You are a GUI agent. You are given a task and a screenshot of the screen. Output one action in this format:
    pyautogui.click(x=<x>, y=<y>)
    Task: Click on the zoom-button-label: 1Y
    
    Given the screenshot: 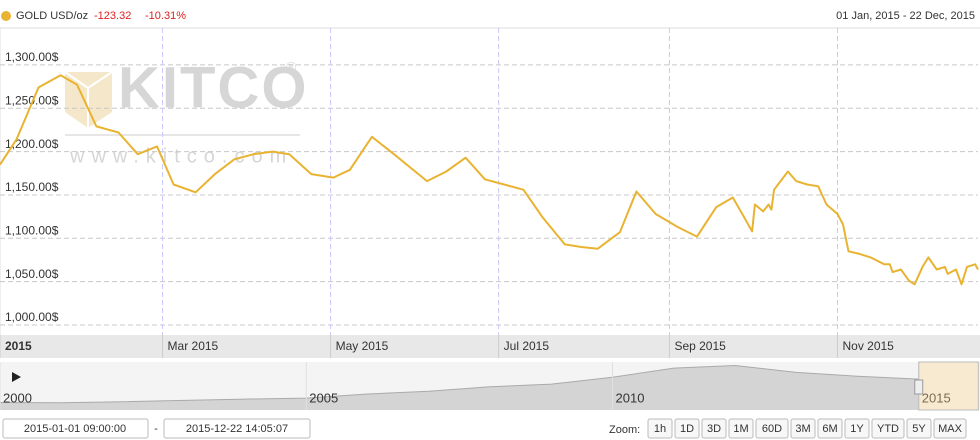 What is the action you would take?
    pyautogui.click(x=857, y=429)
    